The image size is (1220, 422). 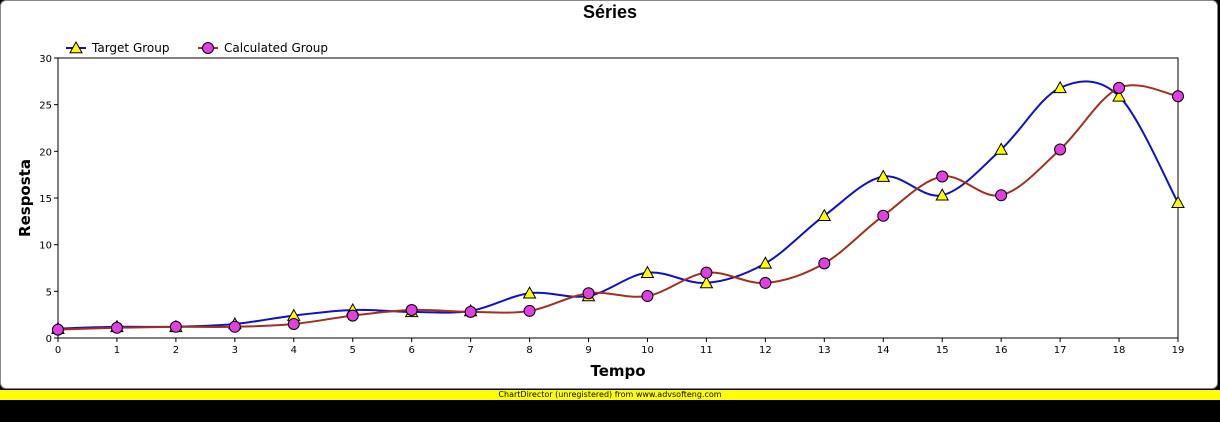 What do you see at coordinates (45, 246) in the screenshot?
I see `y-tick-label: 10` at bounding box center [45, 246].